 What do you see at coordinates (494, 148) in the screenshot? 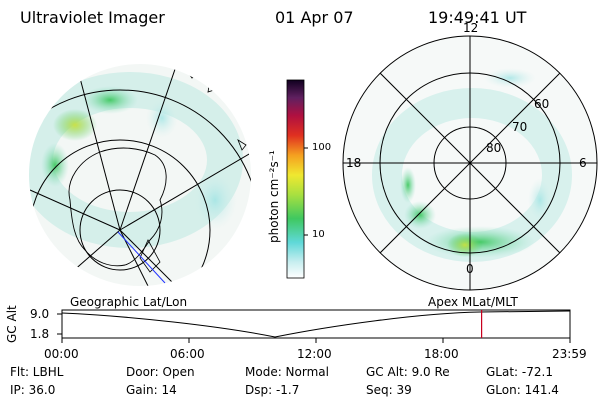
I see `mlat-label-80: 80` at bounding box center [494, 148].